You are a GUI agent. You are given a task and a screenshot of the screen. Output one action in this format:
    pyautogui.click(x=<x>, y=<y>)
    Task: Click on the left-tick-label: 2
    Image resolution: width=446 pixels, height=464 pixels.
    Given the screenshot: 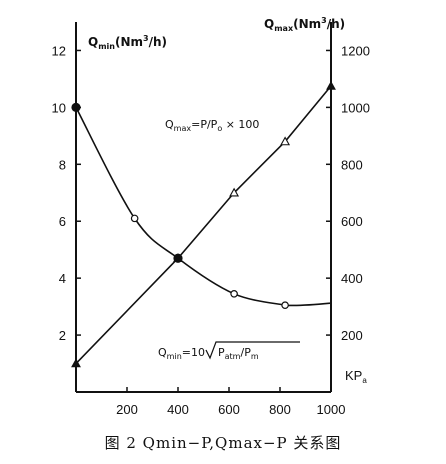 What is the action you would take?
    pyautogui.click(x=62, y=335)
    